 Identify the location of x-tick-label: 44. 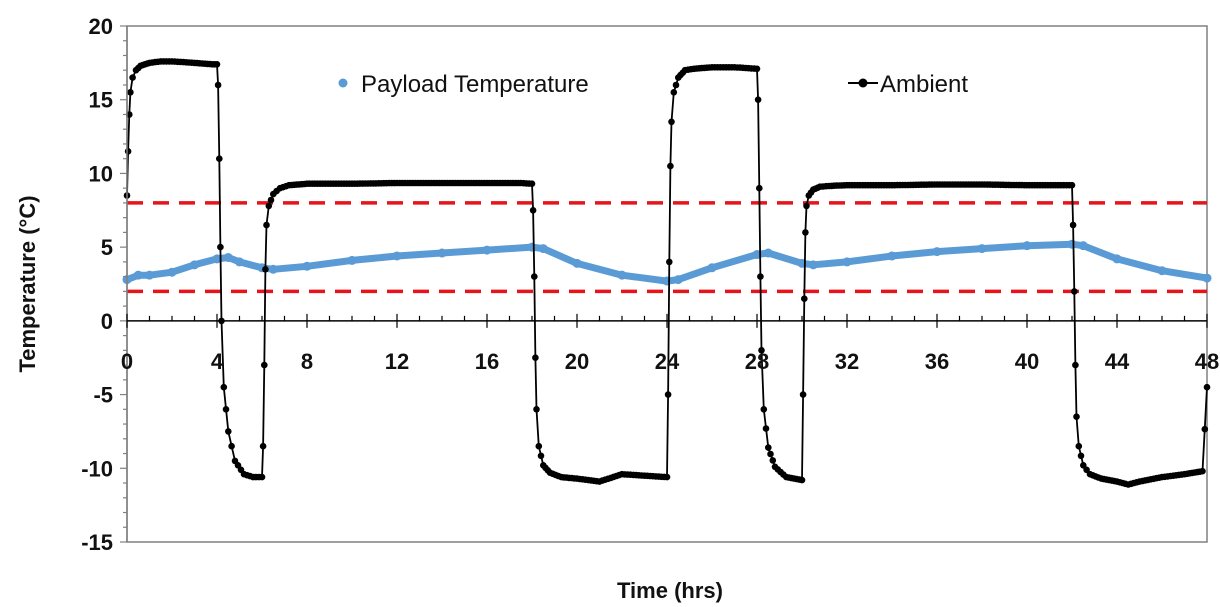
(1117, 361).